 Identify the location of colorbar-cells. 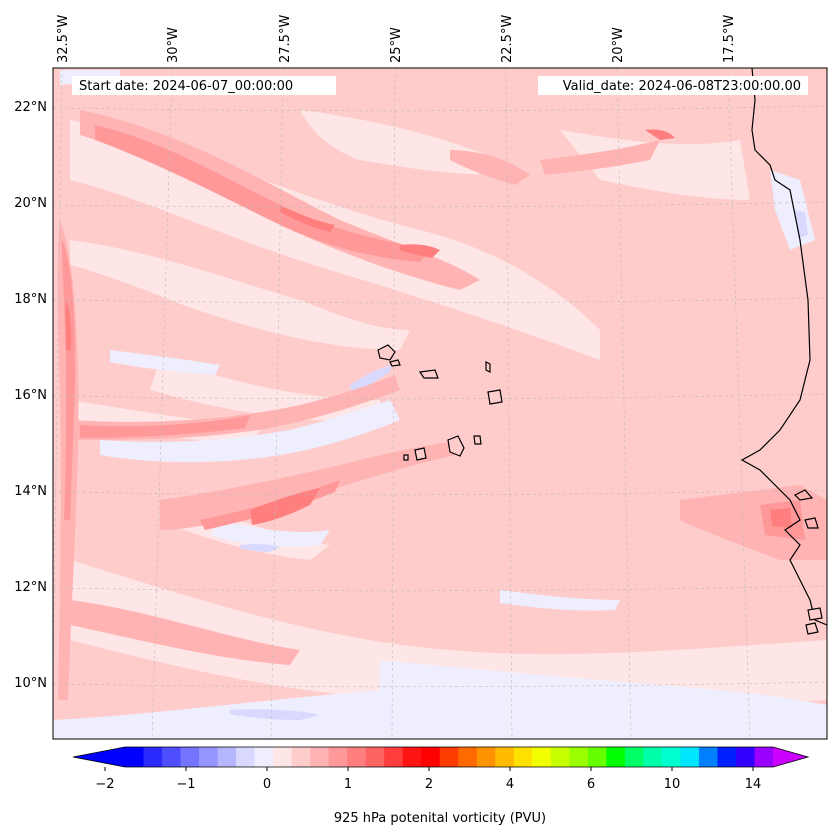
(449, 757).